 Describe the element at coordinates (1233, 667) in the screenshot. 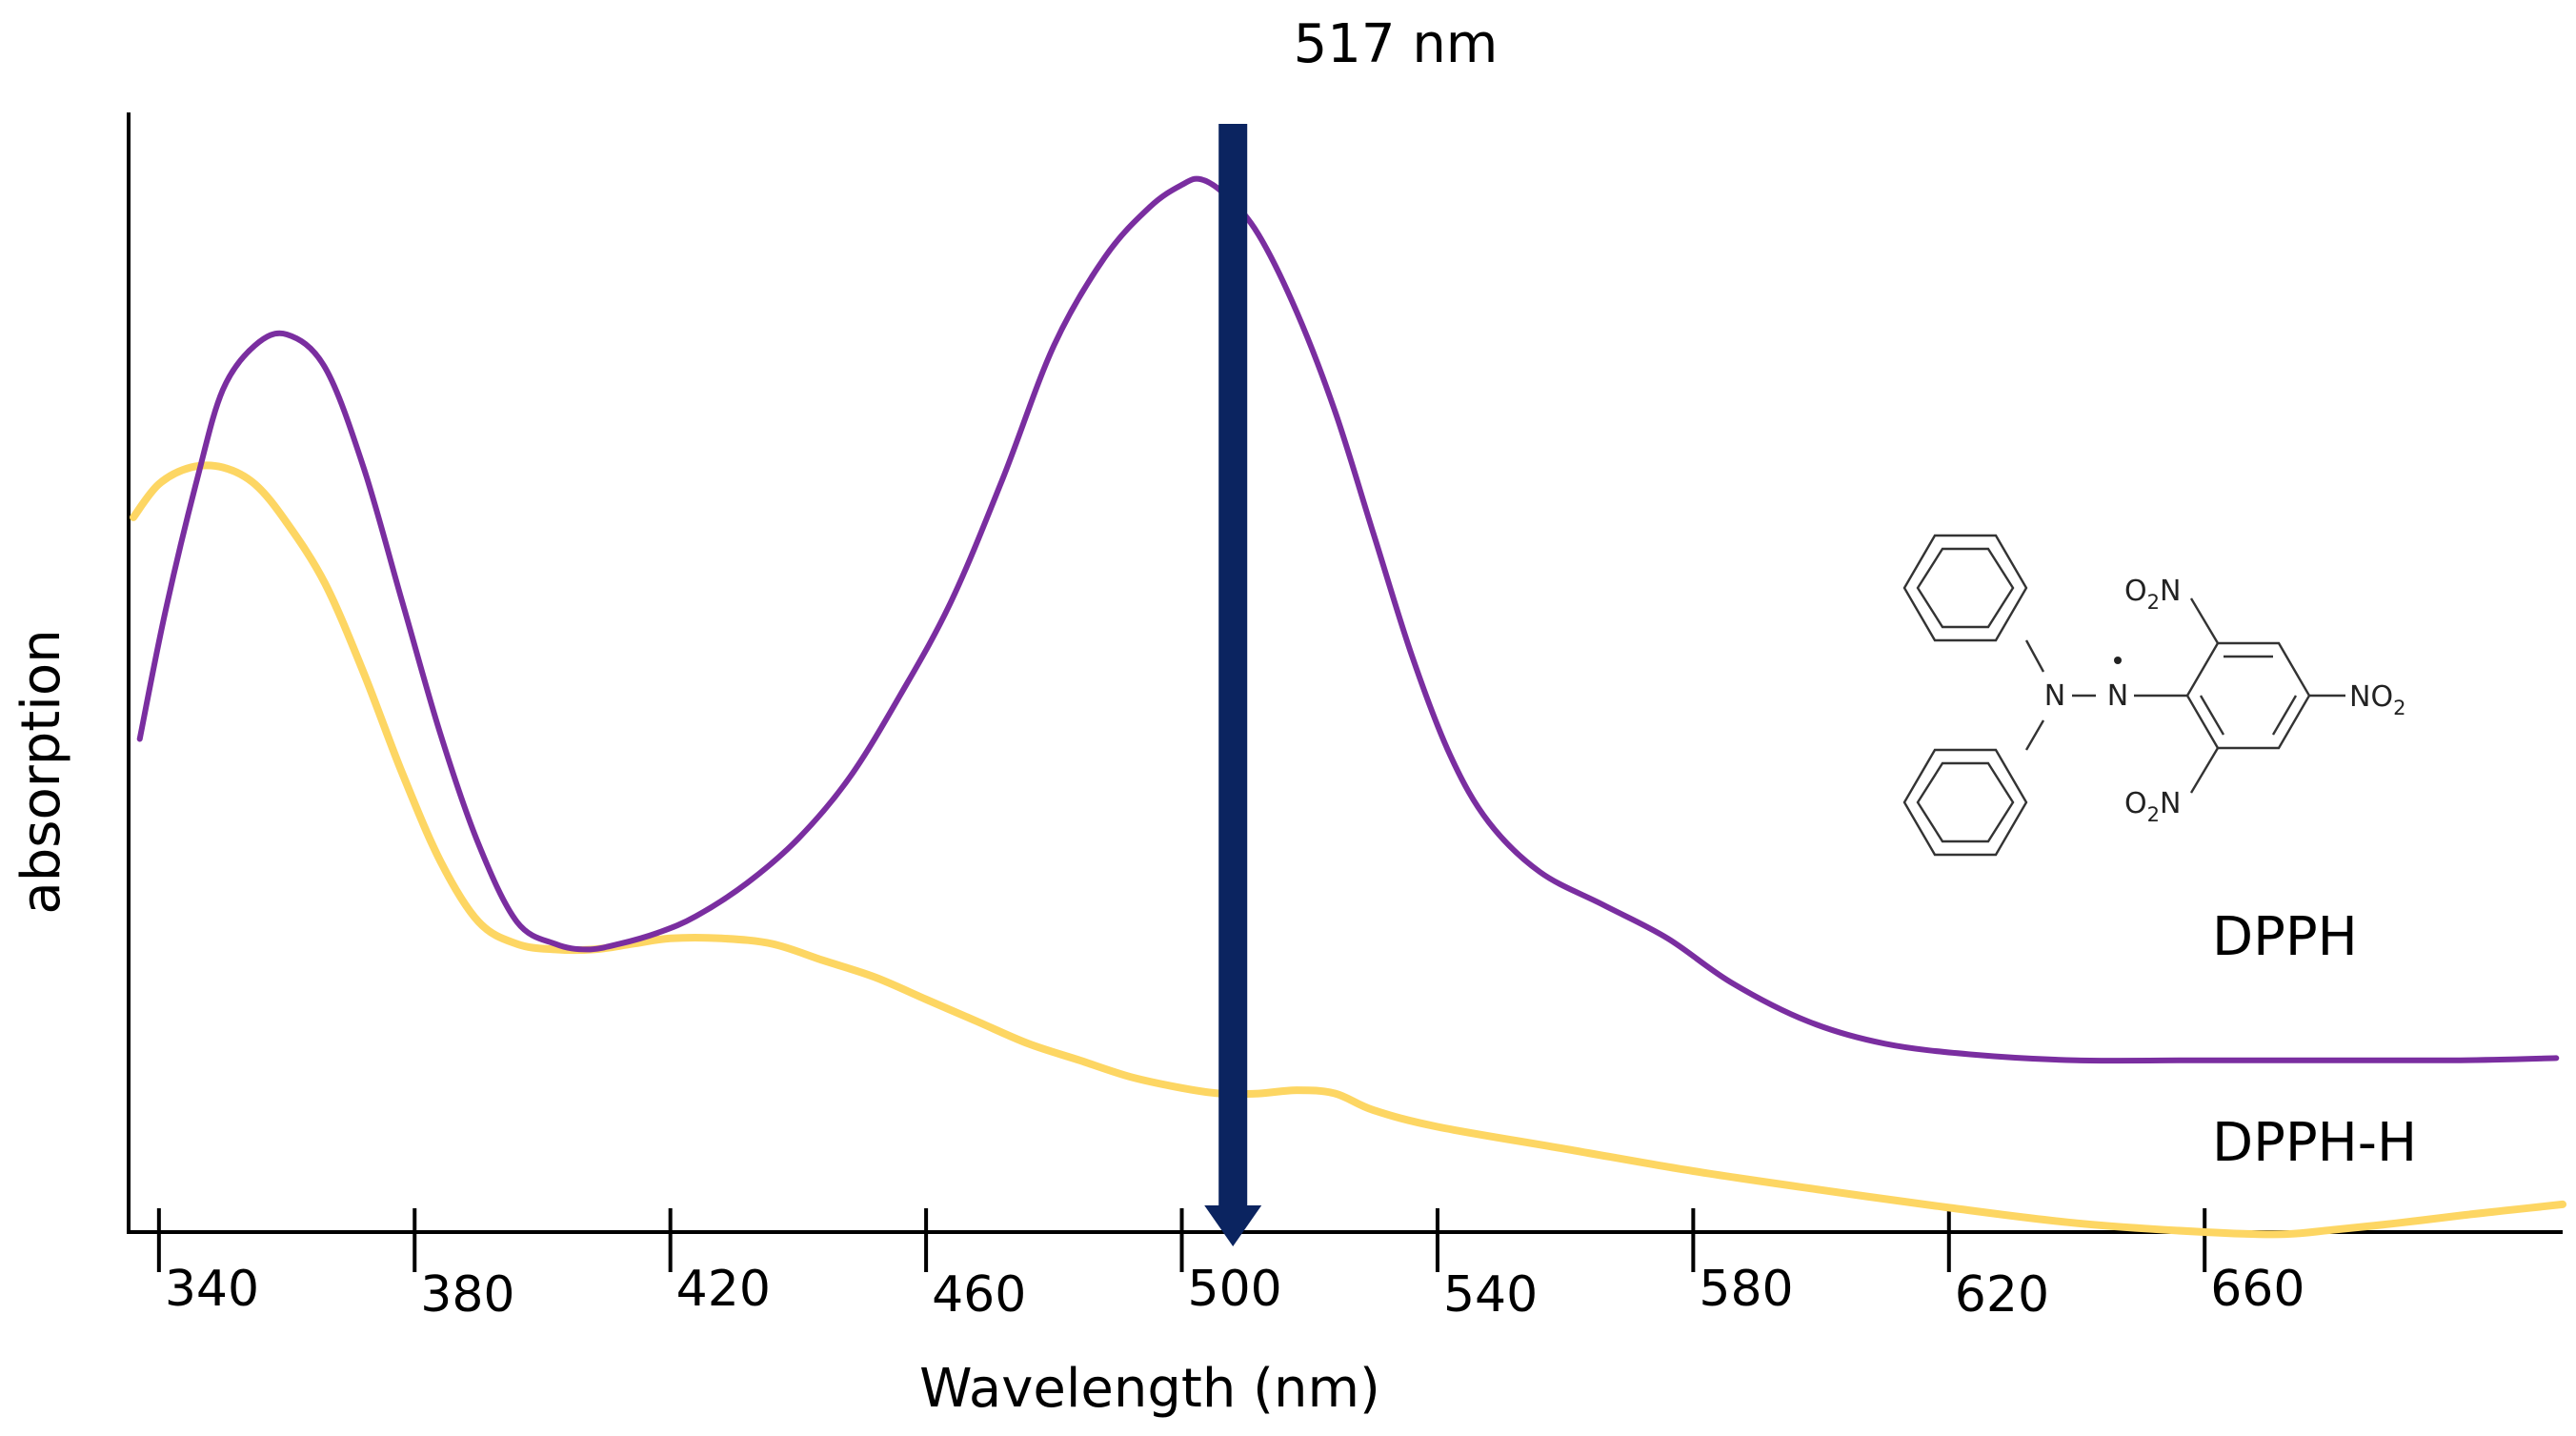

I see `marker-arrow-shaft` at that location.